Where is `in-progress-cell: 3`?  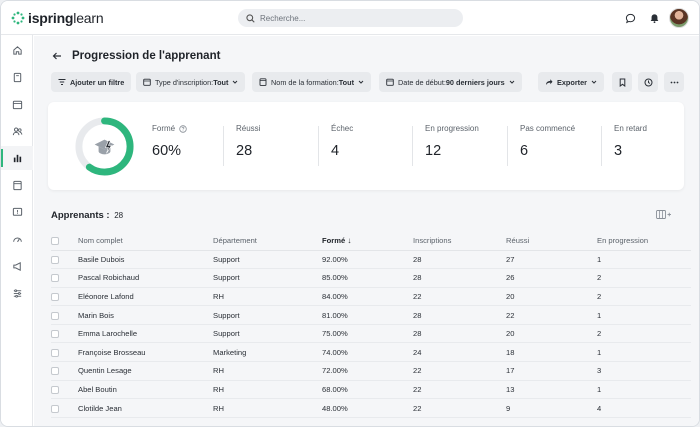
in-progress-cell: 3 is located at coordinates (644, 371).